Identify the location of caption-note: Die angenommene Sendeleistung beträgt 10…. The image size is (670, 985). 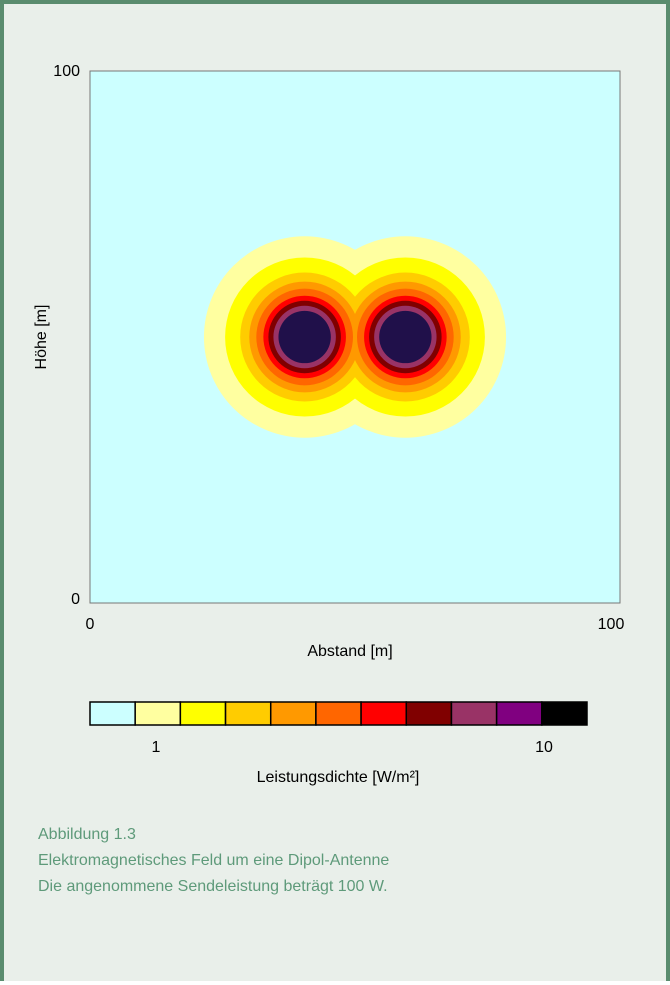
(213, 886).